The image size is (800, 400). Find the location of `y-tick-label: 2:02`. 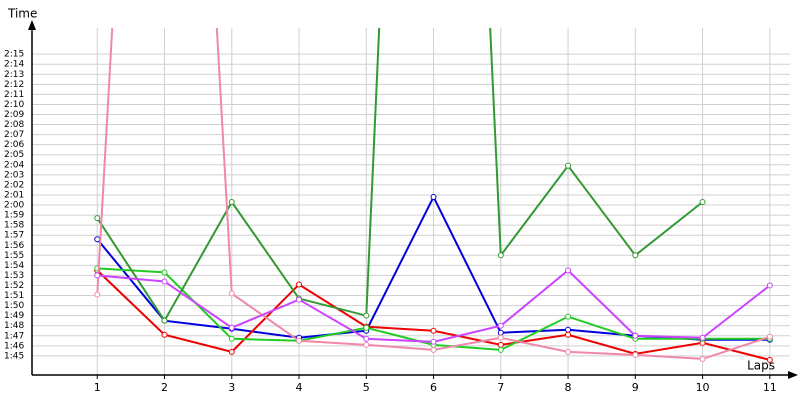

y-tick-label: 2:02 is located at coordinates (14, 185).